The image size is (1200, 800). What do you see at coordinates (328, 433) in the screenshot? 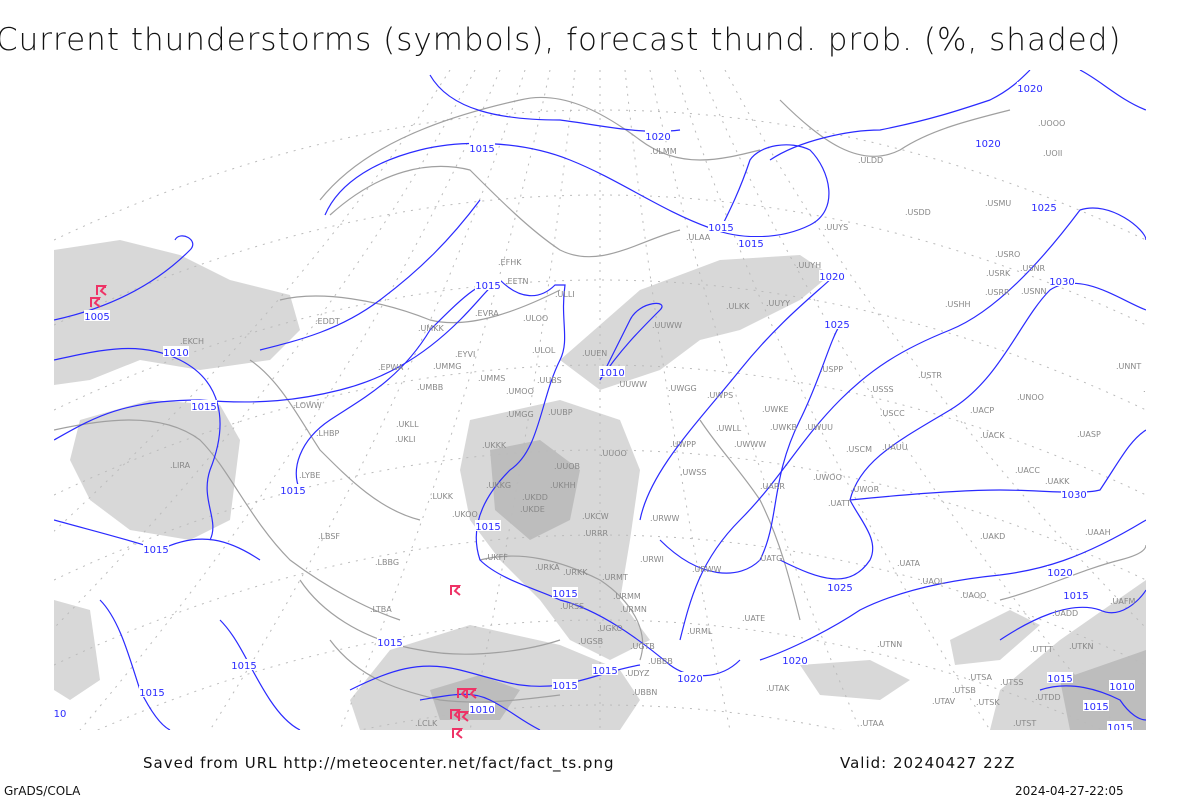
I see `station-label: .LHBP` at bounding box center [328, 433].